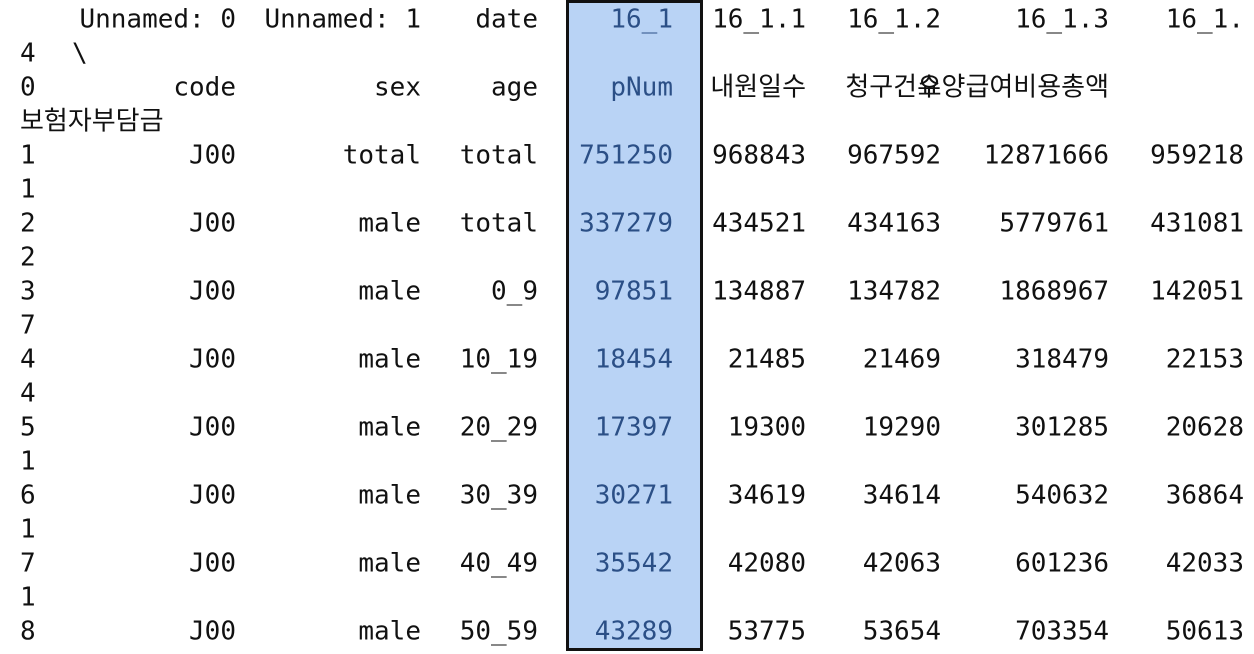  What do you see at coordinates (342, 20) in the screenshot?
I see `header-cell: Unnamed: 1` at bounding box center [342, 20].